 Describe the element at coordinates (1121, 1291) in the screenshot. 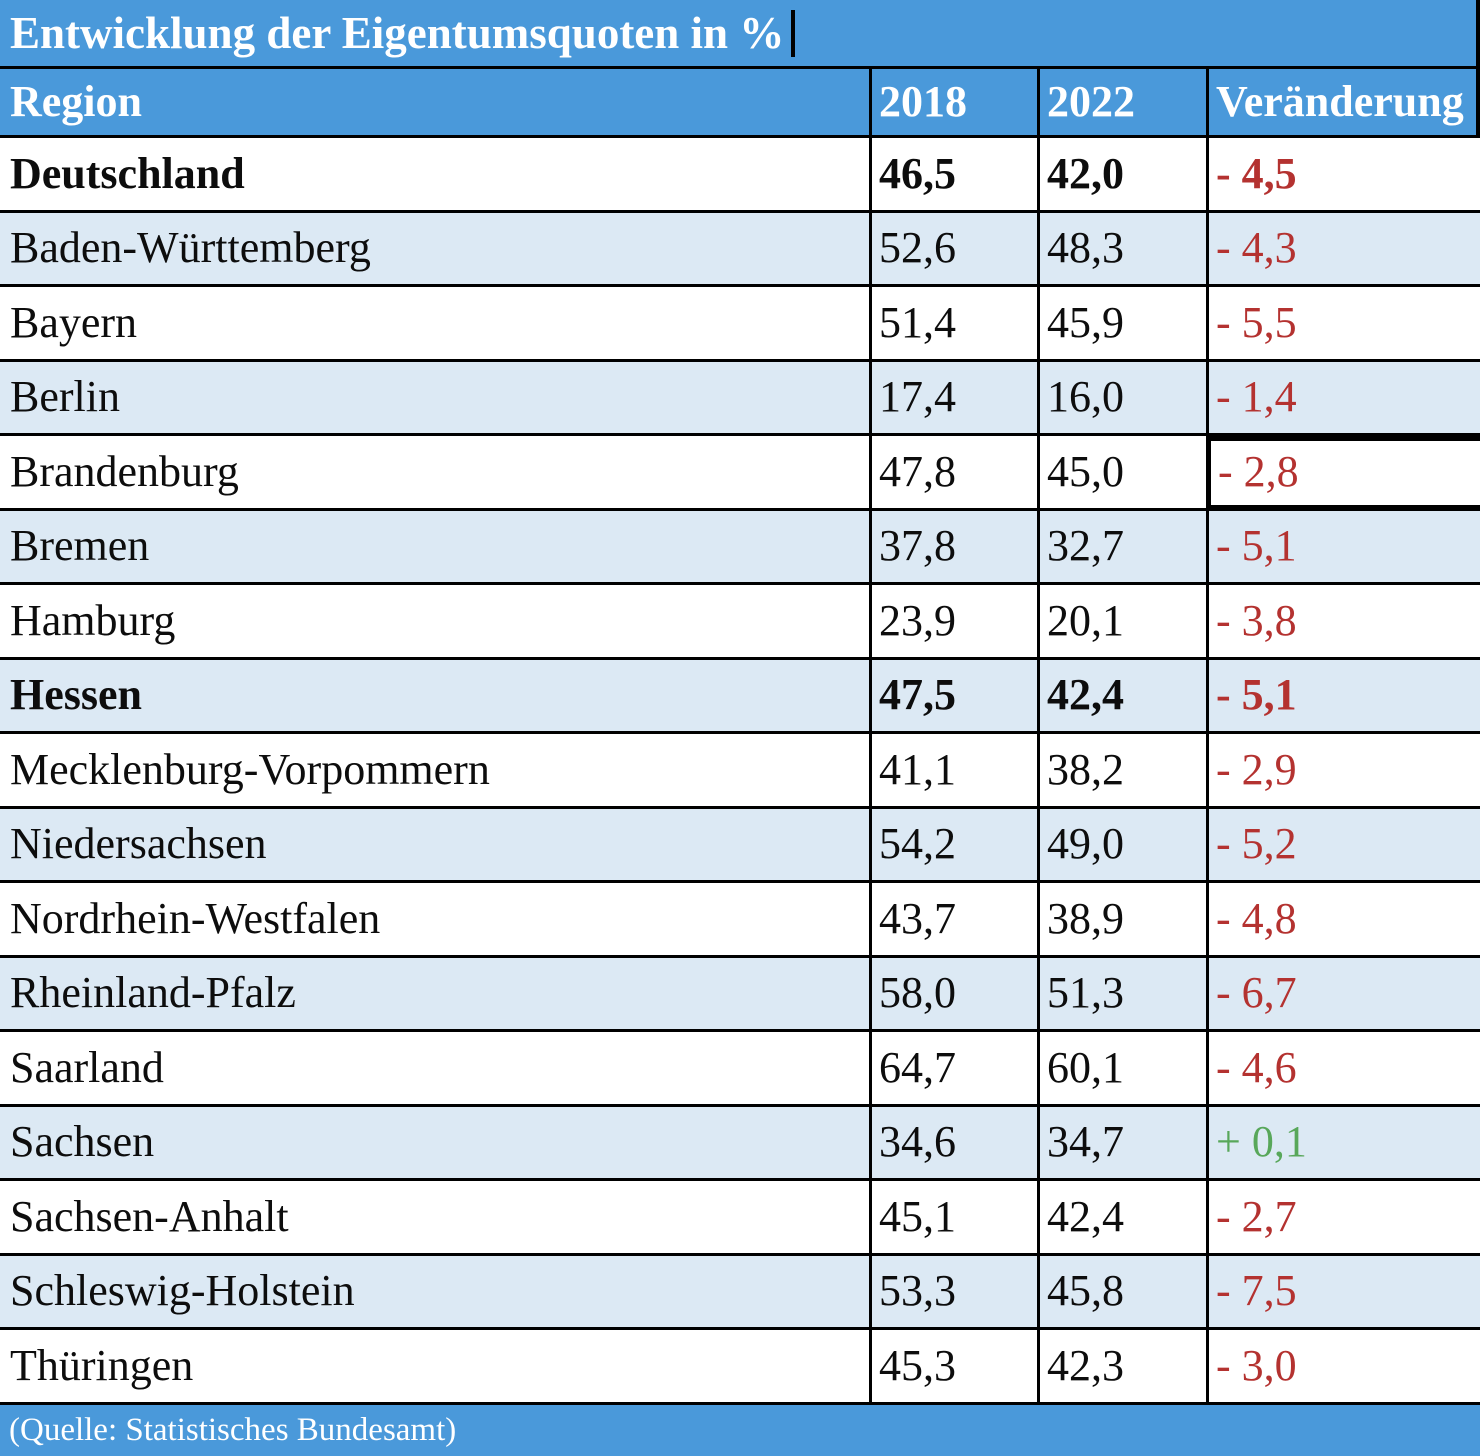

I see `value-2022-cell: 45,8` at that location.